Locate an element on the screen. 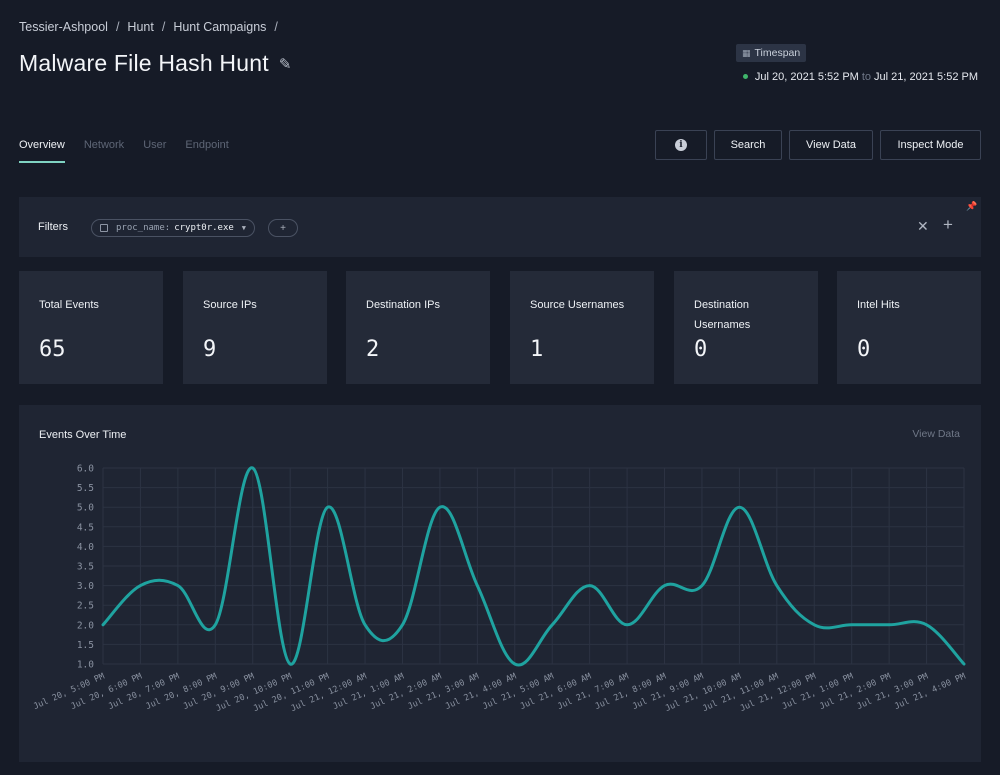 The image size is (1000, 775). stat-card-destination-ips: Destination IPs 2 is located at coordinates (418, 327).